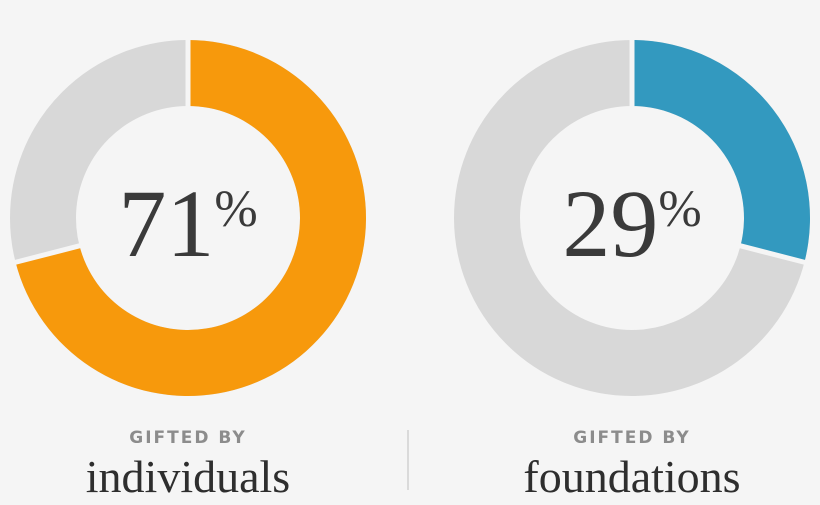 The height and width of the screenshot is (505, 820). I want to click on value-label: 29%, so click(631, 223).